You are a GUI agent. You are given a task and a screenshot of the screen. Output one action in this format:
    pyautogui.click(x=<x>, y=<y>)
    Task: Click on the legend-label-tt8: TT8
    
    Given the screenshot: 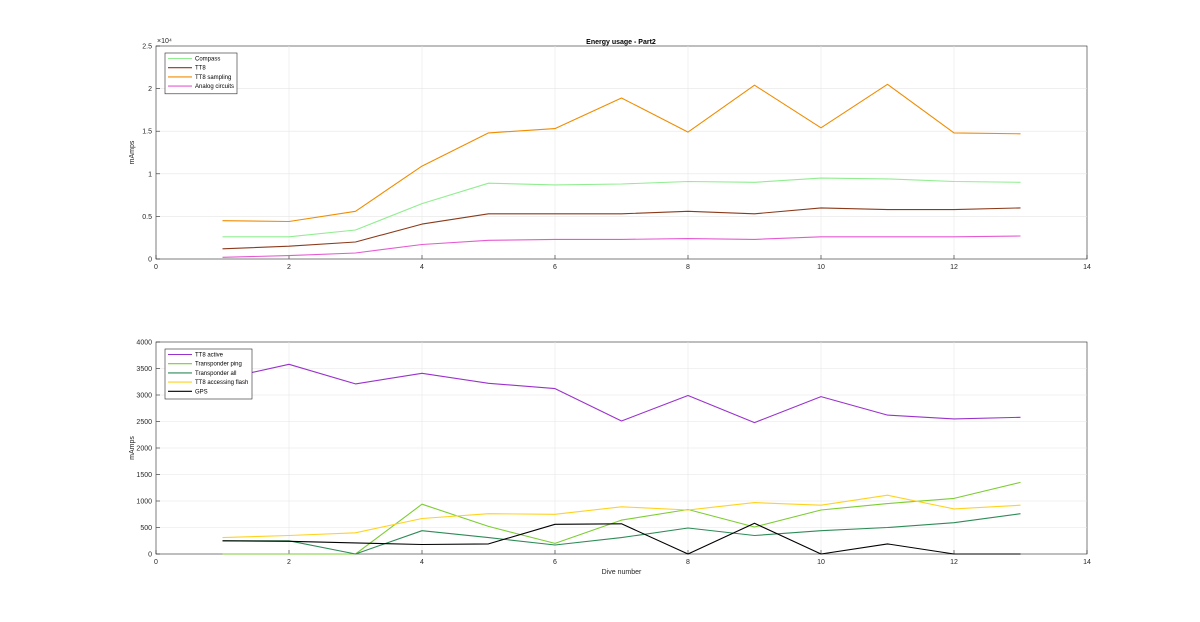 What is the action you would take?
    pyautogui.click(x=200, y=69)
    